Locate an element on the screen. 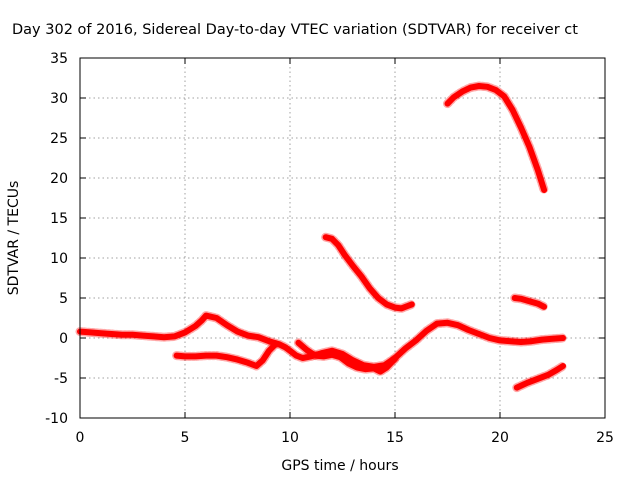  x-axis-label: GPS time / hours is located at coordinates (339, 466).